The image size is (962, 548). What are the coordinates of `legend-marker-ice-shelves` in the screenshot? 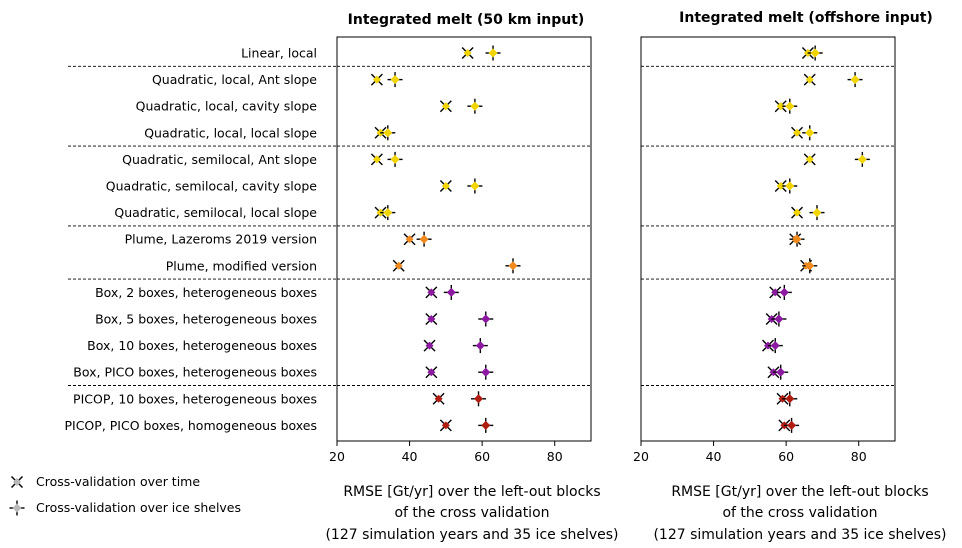 It's located at (17, 508).